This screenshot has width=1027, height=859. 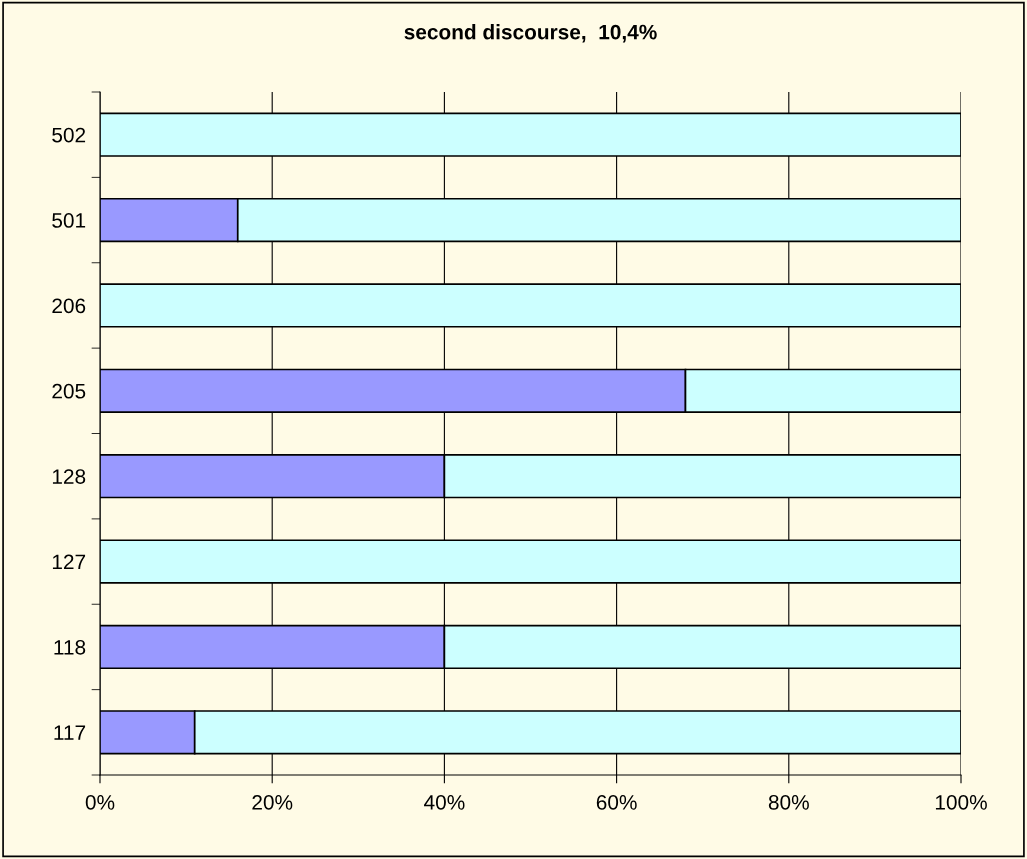 I want to click on y-tick-label: 501, so click(x=69, y=220).